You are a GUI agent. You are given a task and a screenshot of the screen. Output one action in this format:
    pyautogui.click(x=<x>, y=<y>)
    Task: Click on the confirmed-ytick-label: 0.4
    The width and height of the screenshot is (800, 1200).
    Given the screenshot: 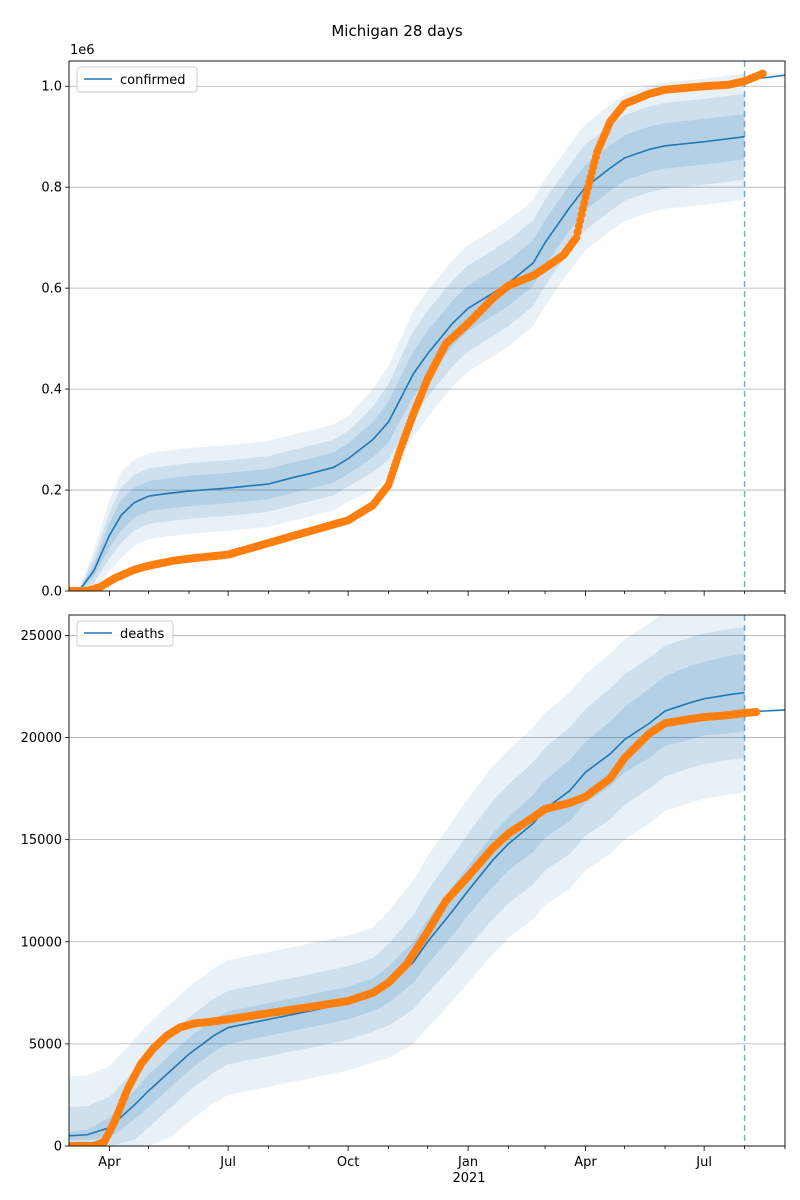 What is the action you would take?
    pyautogui.click(x=51, y=390)
    